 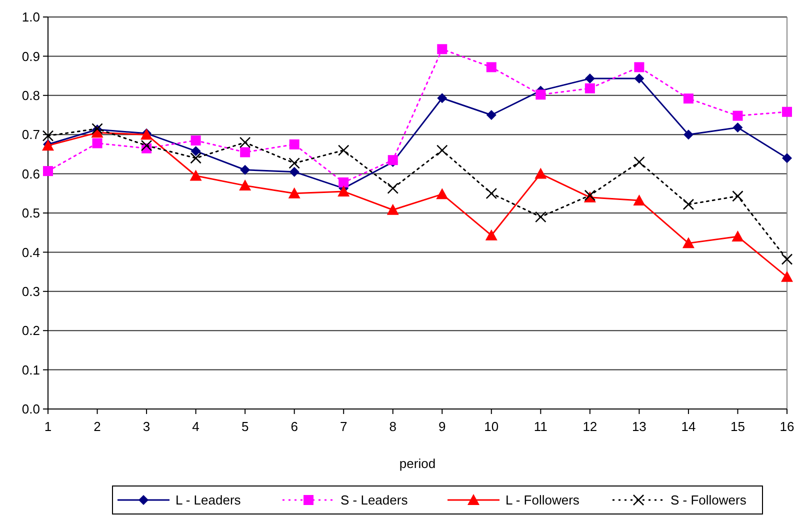 I want to click on x-axis-title: period, so click(x=417, y=463).